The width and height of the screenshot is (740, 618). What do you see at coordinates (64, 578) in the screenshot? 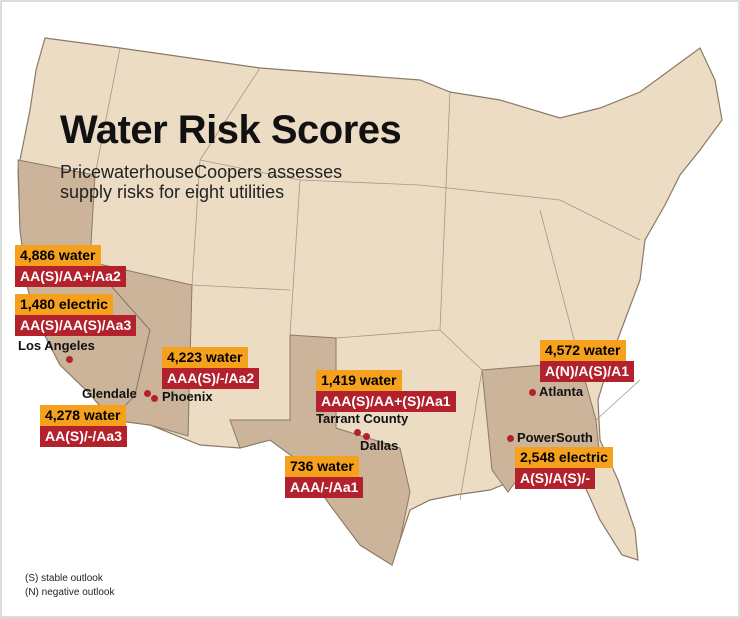
I see `legend-note: (S) stable outlook` at bounding box center [64, 578].